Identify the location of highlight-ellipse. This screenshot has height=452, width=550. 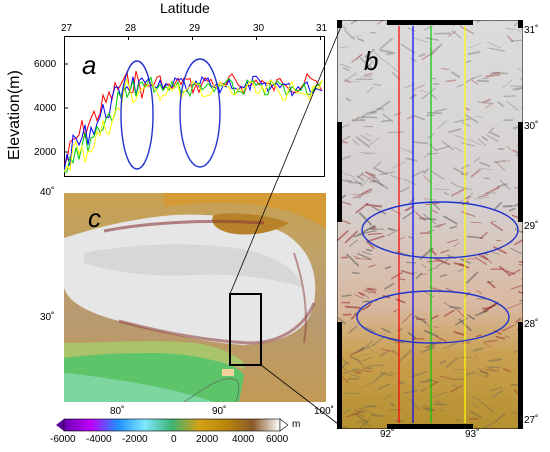
(440, 230).